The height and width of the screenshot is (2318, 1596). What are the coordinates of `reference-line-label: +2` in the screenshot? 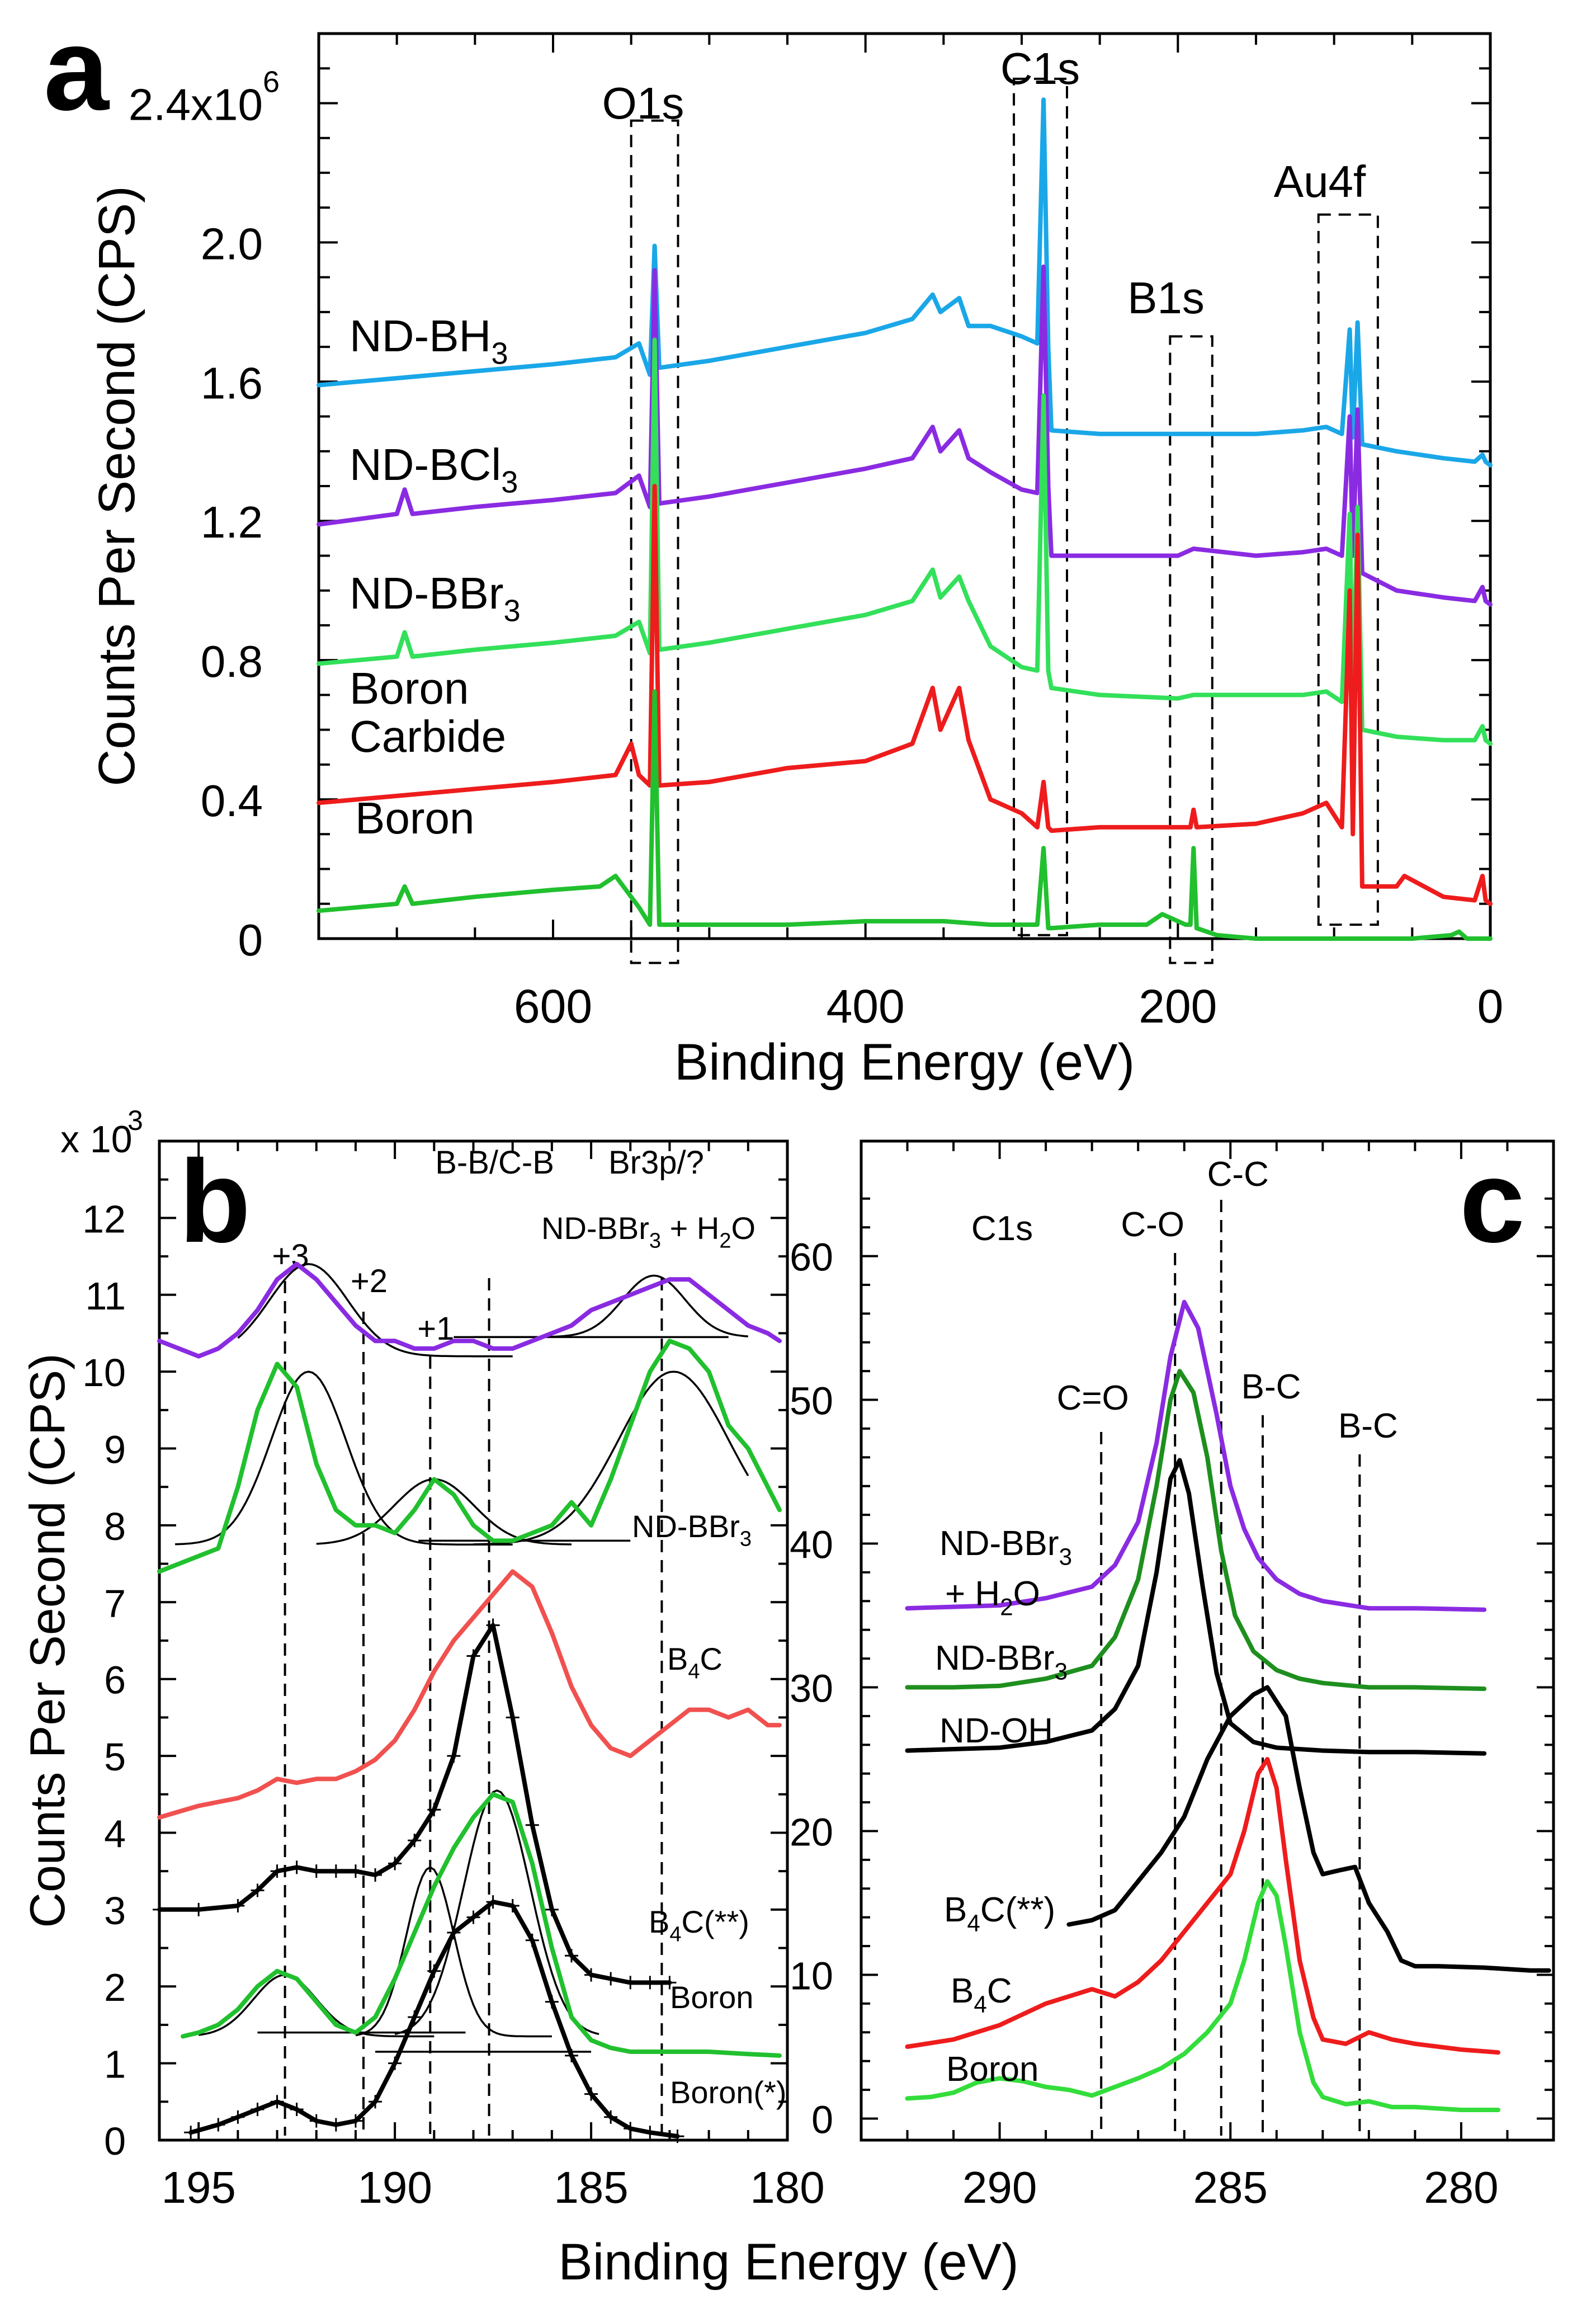 It's located at (369, 1281).